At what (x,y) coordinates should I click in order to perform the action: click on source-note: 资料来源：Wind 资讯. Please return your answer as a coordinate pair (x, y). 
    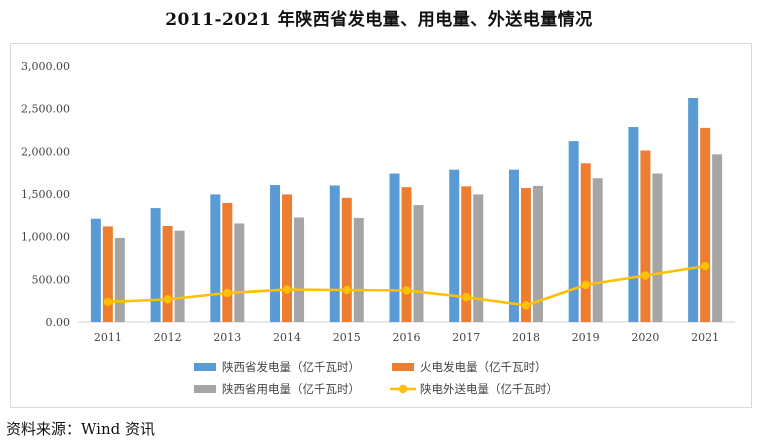
    Looking at the image, I should click on (80, 429).